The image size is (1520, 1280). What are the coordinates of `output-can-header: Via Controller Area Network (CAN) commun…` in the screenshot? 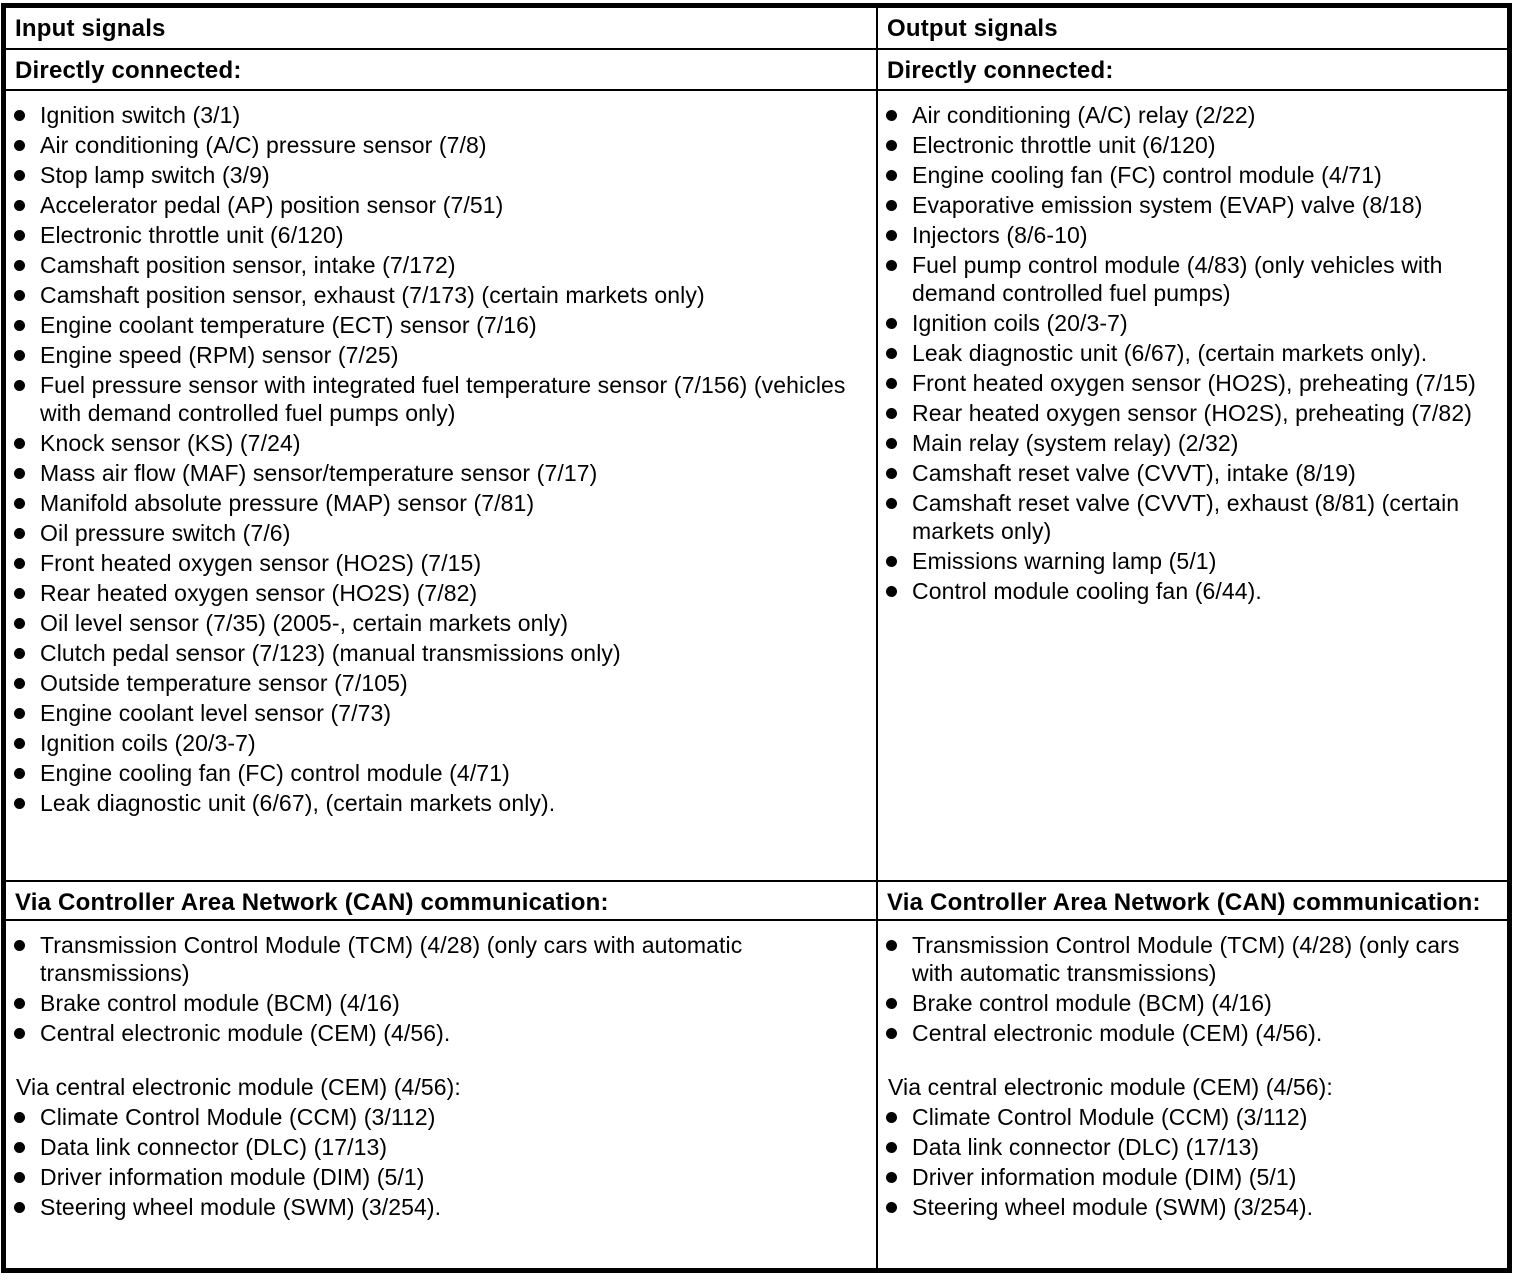 It's located at (1192, 901).